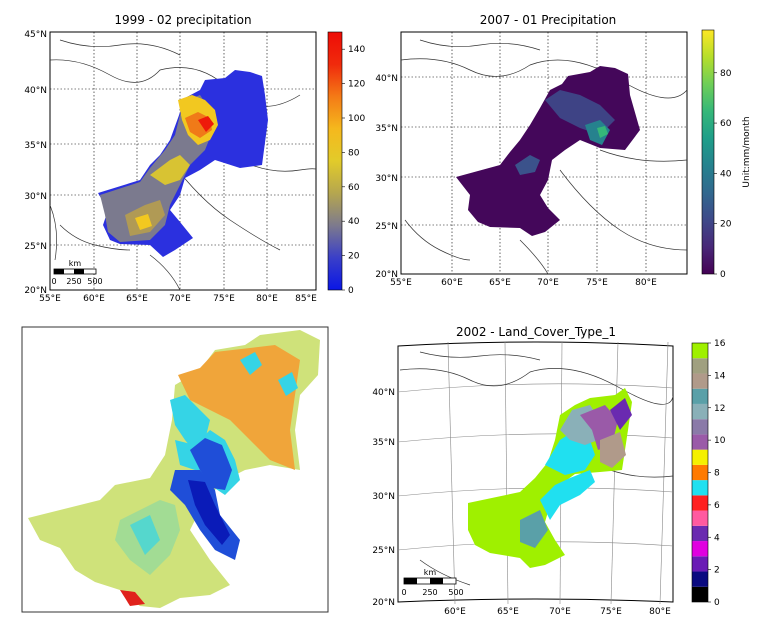  Describe the element at coordinates (356, 119) in the screenshot. I see `panel1-colorbar-tick-label: 100` at that location.